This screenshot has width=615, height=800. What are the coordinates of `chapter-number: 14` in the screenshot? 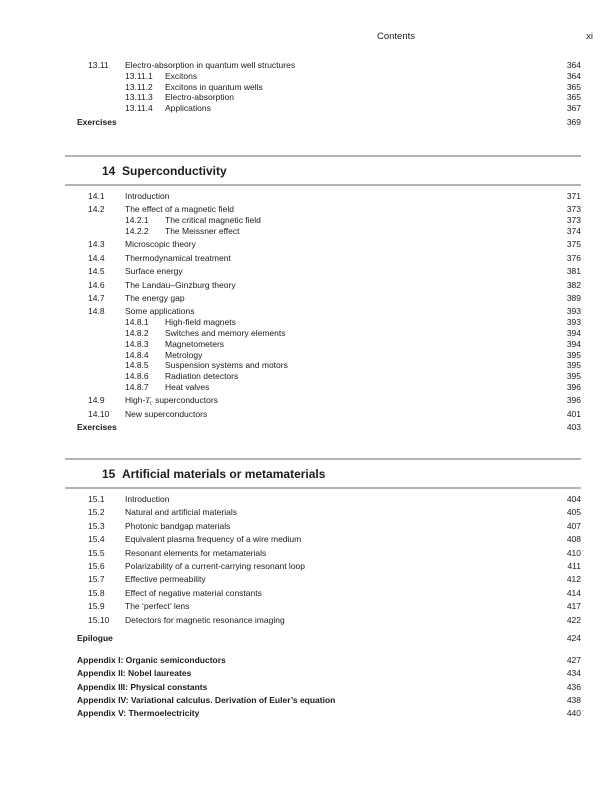 It's located at (109, 170).